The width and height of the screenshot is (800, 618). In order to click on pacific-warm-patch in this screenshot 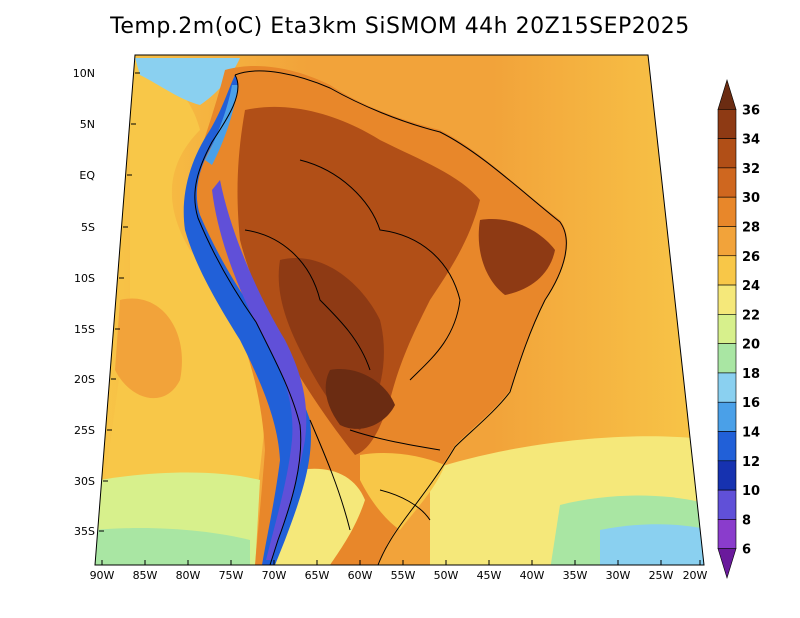, I will do `click(148, 348)`.